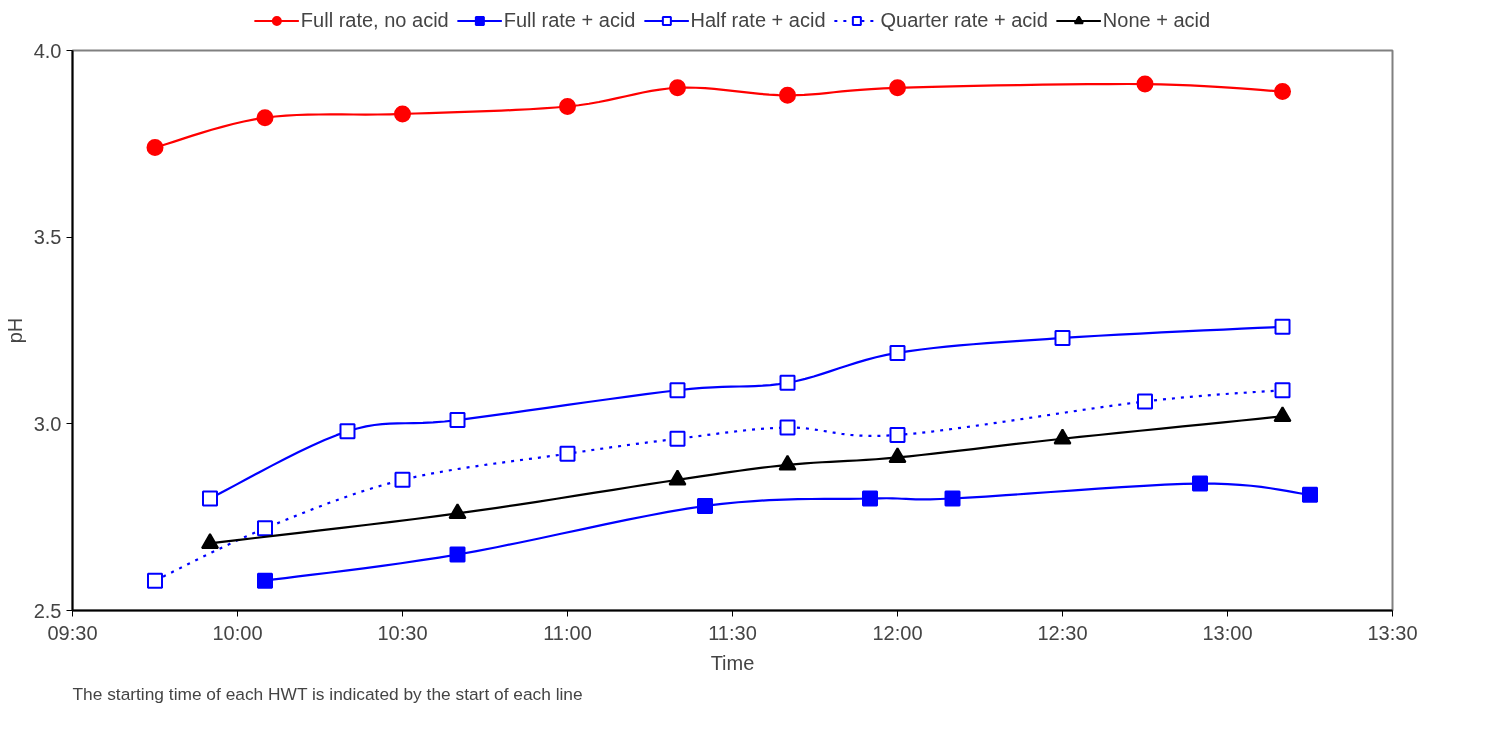 The image size is (1511, 753). What do you see at coordinates (402, 632) in the screenshot?
I see `x-tick-label: 10:30` at bounding box center [402, 632].